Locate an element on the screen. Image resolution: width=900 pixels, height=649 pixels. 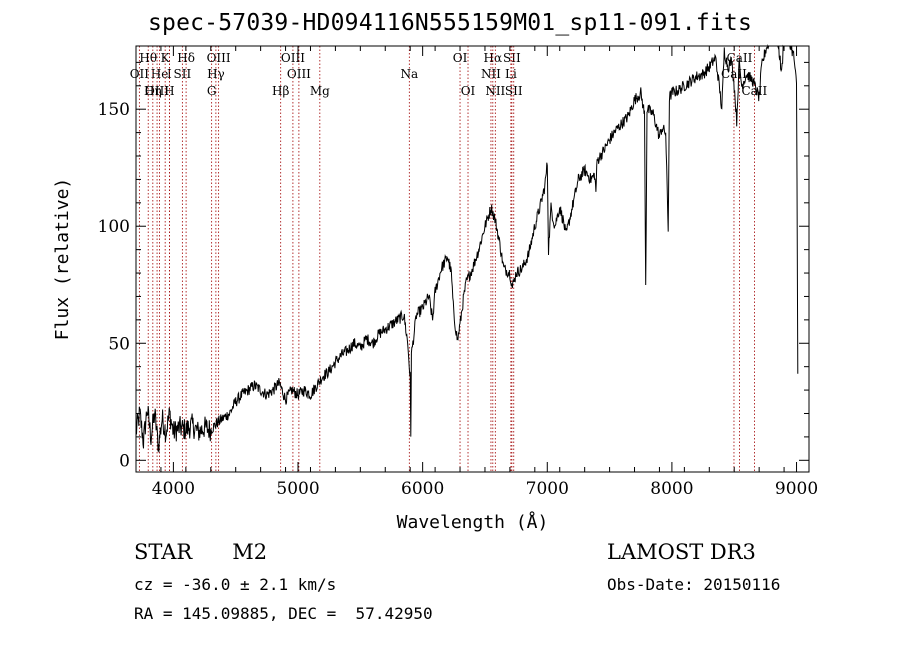
spectral-line-label: Hα is located at coordinates (493, 58).